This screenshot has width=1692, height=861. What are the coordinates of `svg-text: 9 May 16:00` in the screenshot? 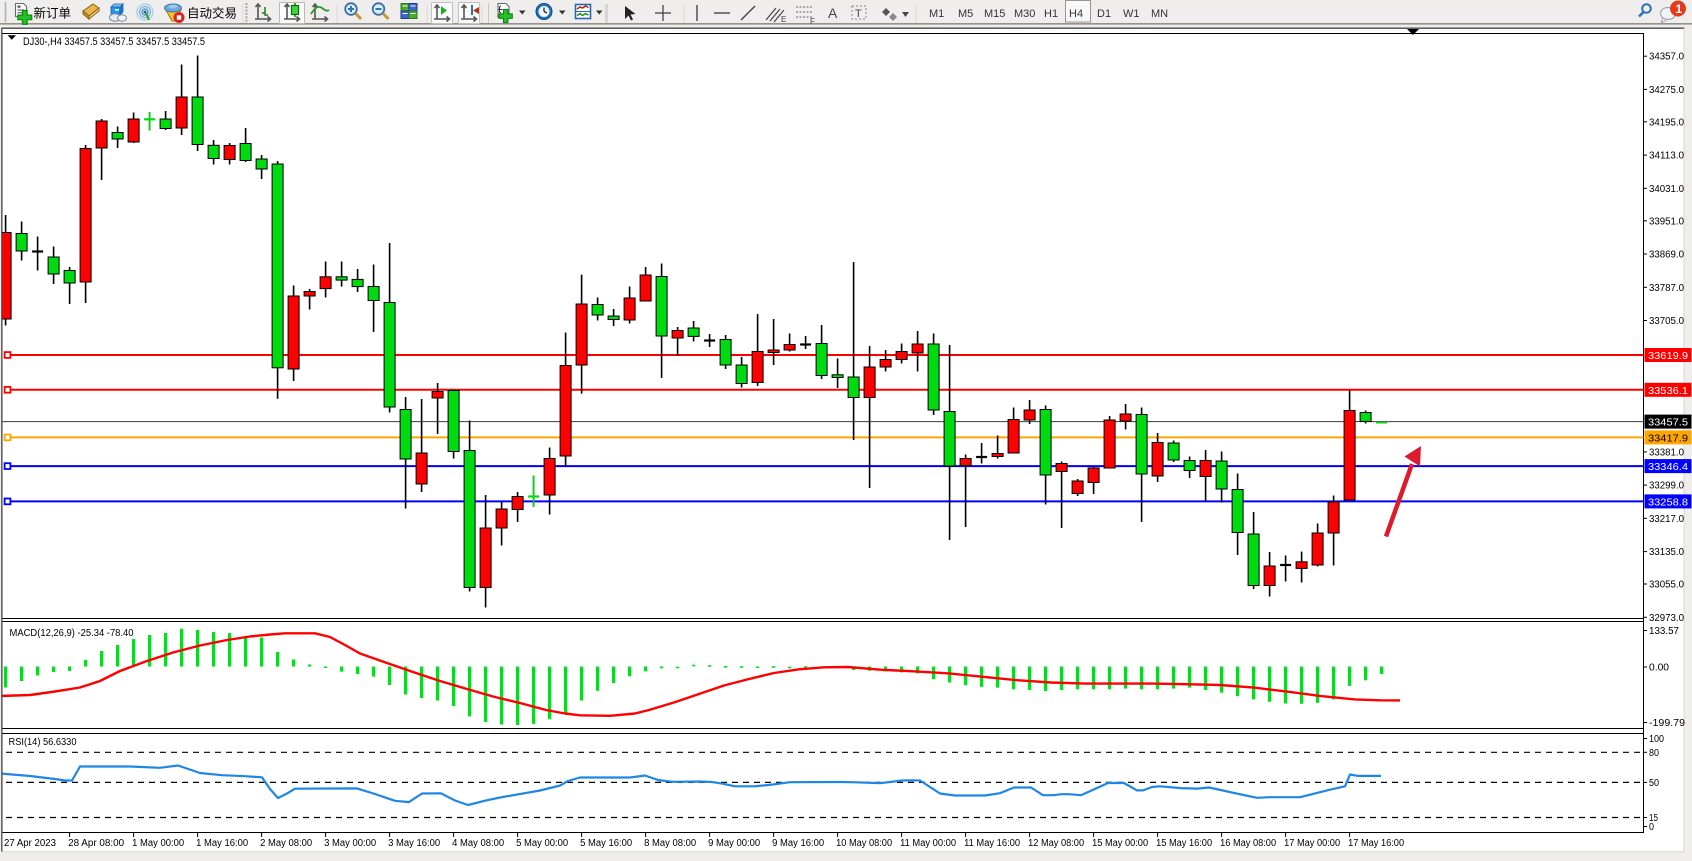 It's located at (798, 843).